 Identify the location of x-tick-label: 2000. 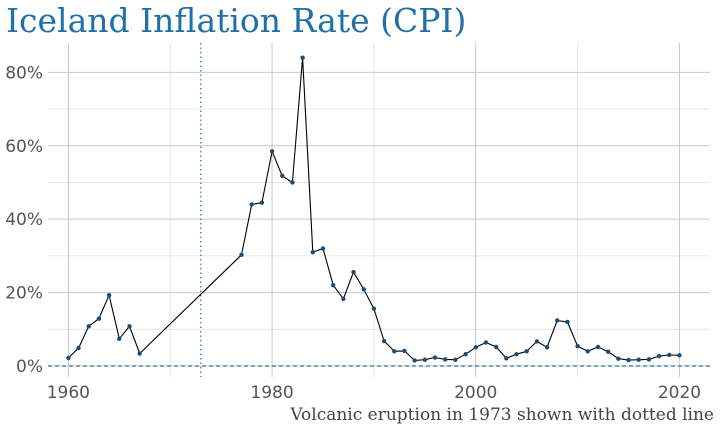
(475, 393).